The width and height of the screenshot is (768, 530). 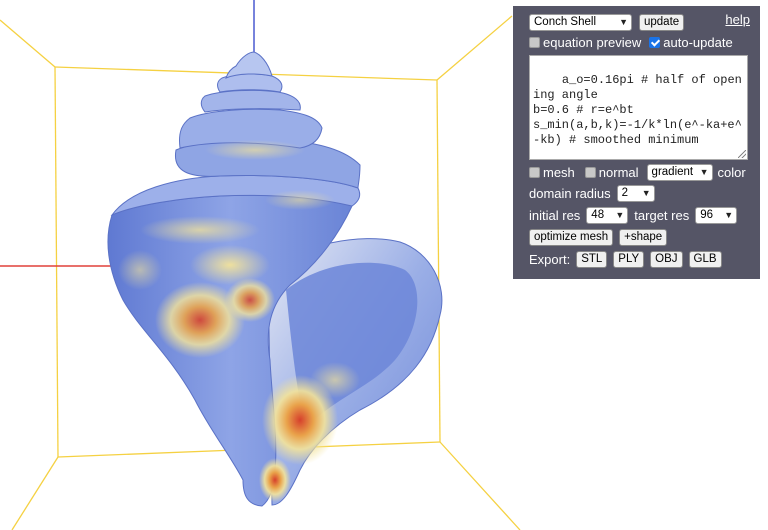 I want to click on shell-shoulder, so click(x=235, y=196).